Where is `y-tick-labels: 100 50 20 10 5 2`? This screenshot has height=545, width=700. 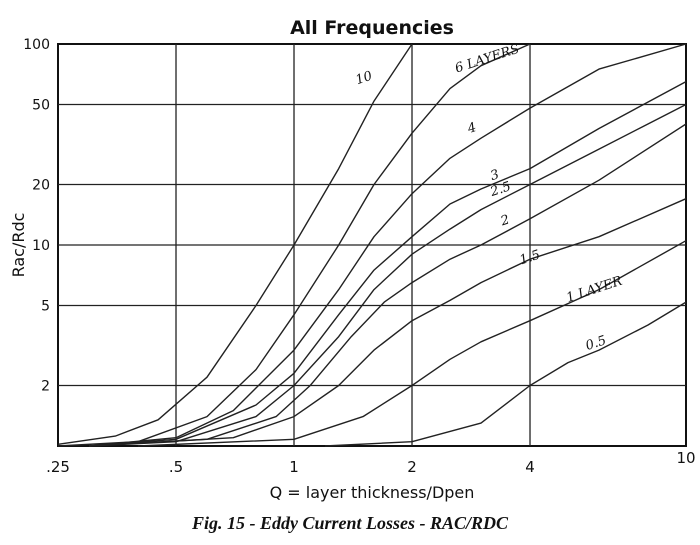
y-tick-labels: 100 50 20 10 5 2 is located at coordinates (36, 215).